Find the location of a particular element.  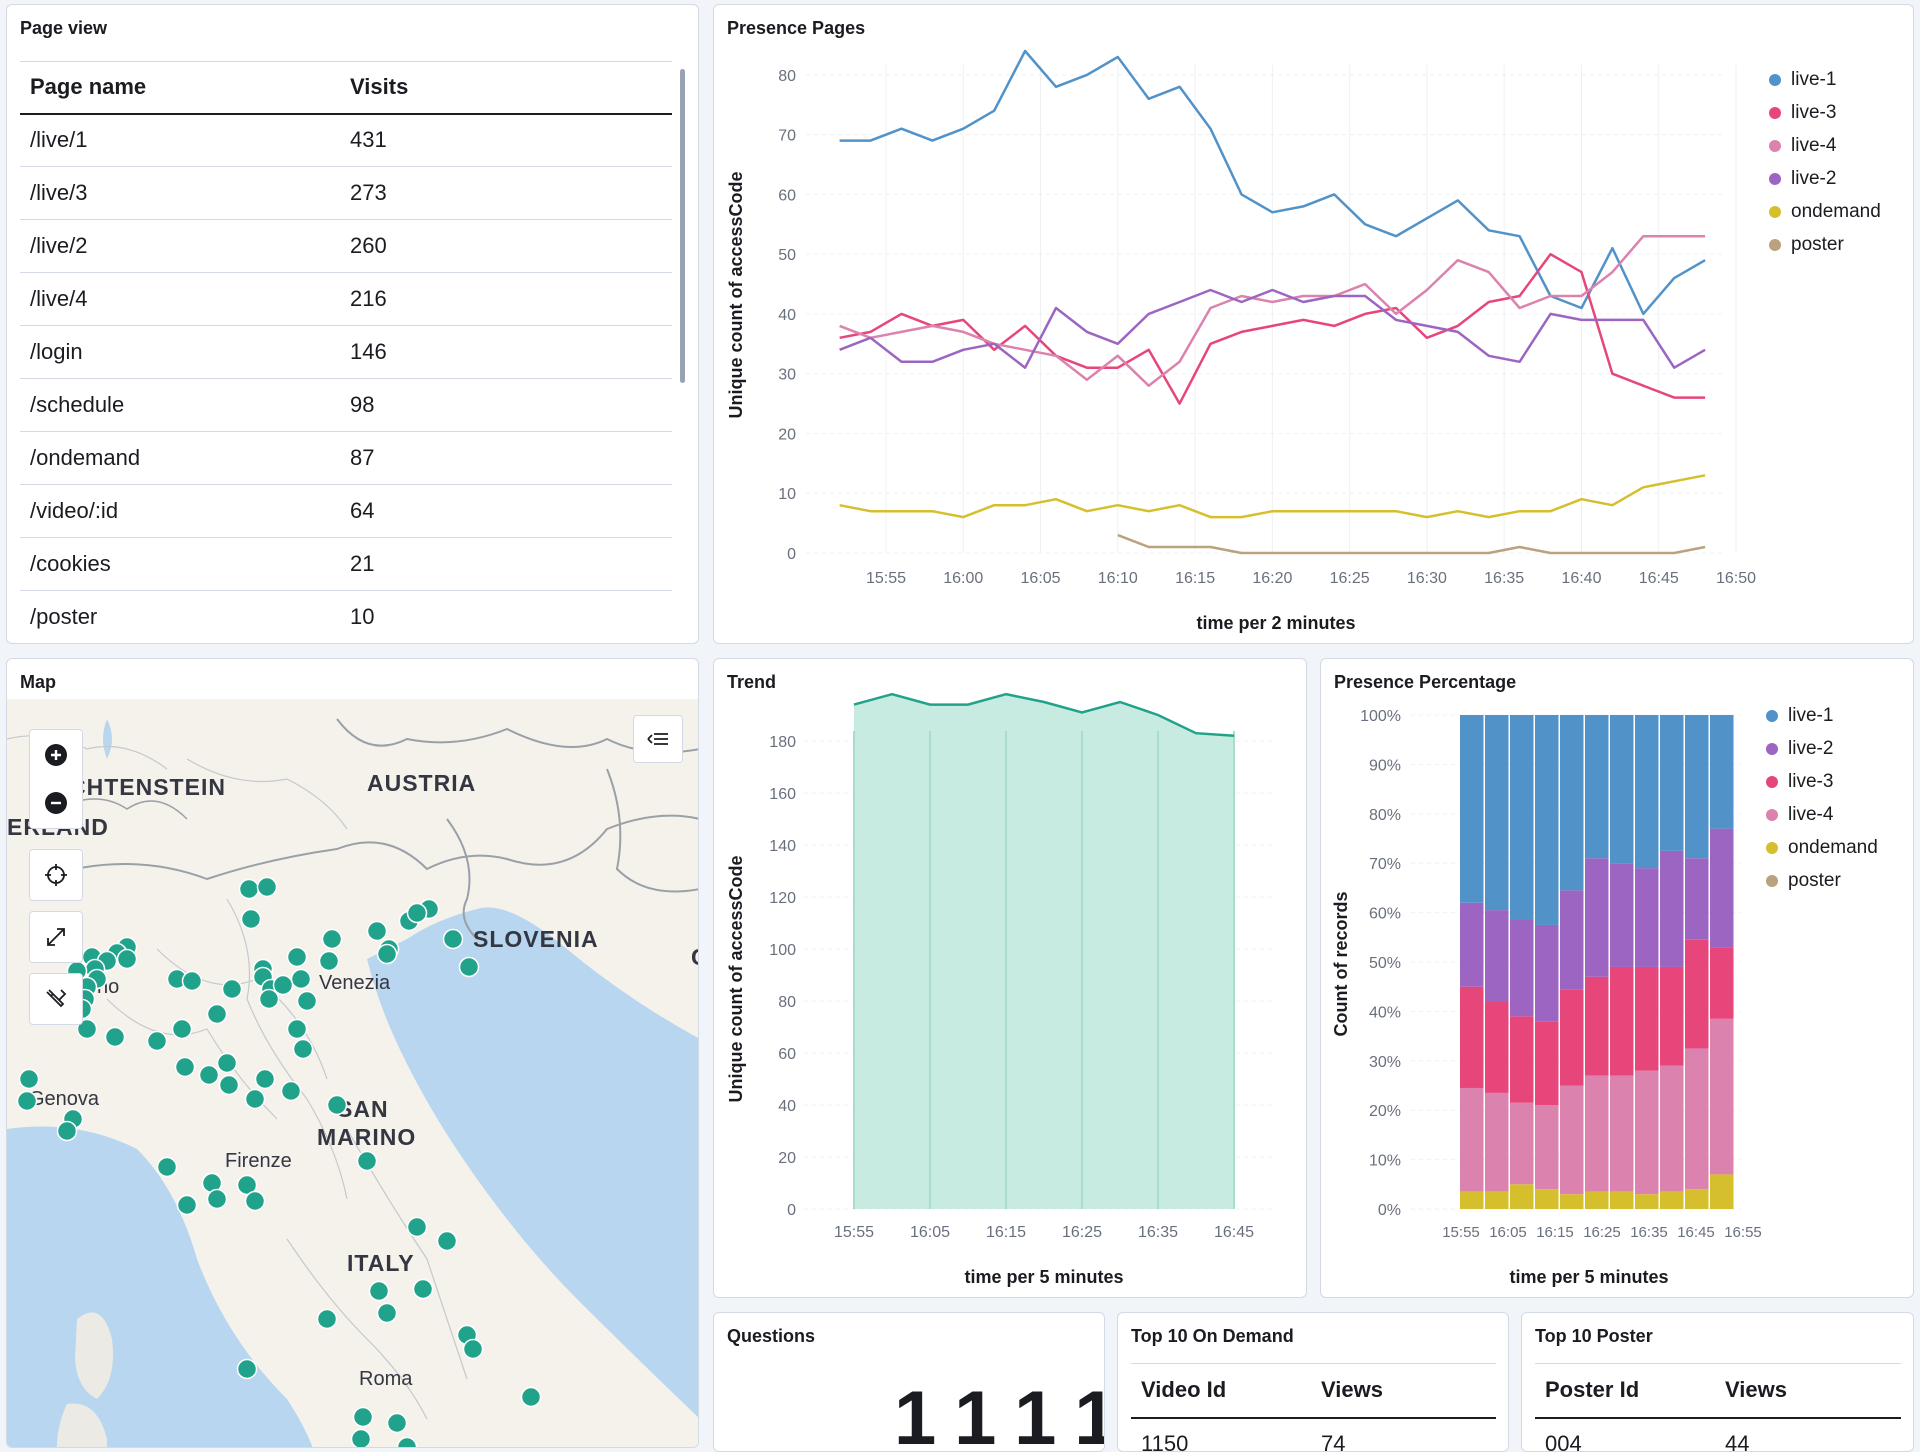

column-header-video-id: Video Id is located at coordinates (1221, 1391).